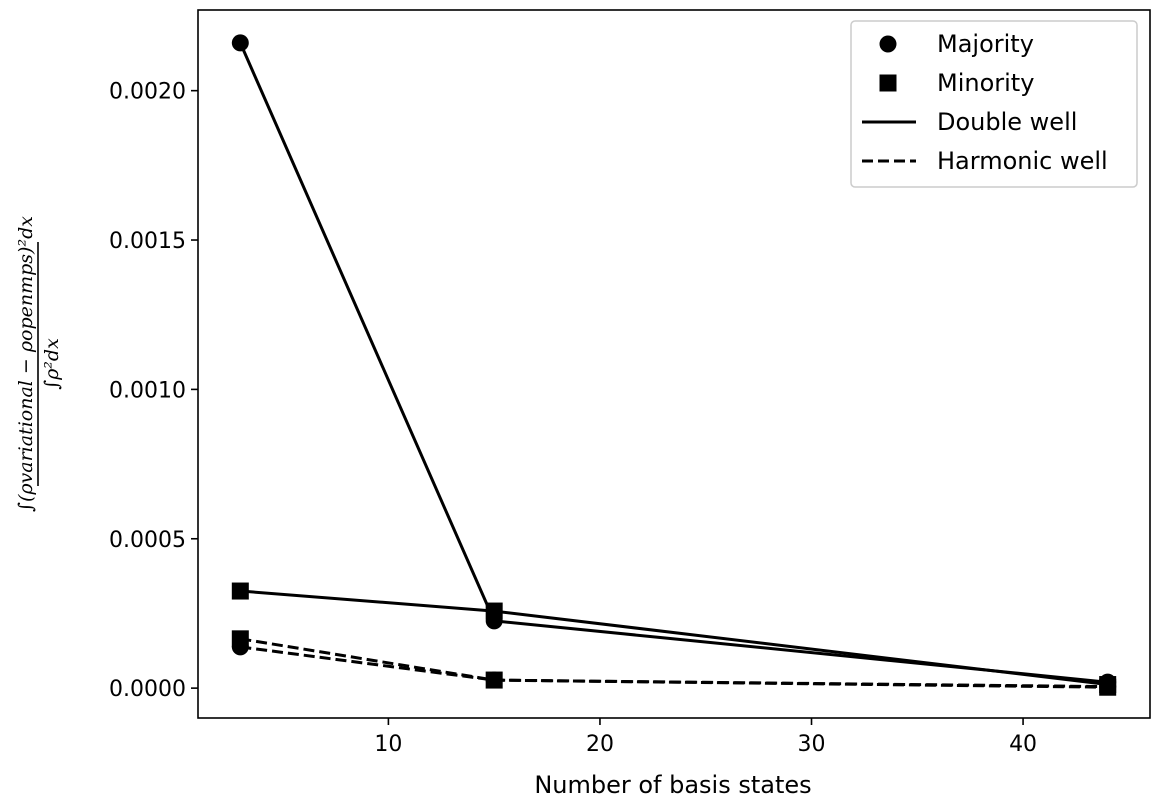 This screenshot has height=803, width=1155. I want to click on series-line, so click(674, 667).